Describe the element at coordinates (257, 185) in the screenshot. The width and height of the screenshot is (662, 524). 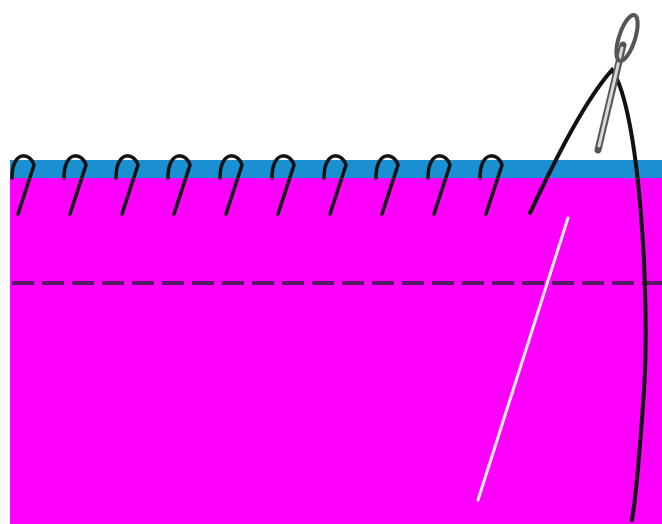
I see `whip-stitches` at that location.